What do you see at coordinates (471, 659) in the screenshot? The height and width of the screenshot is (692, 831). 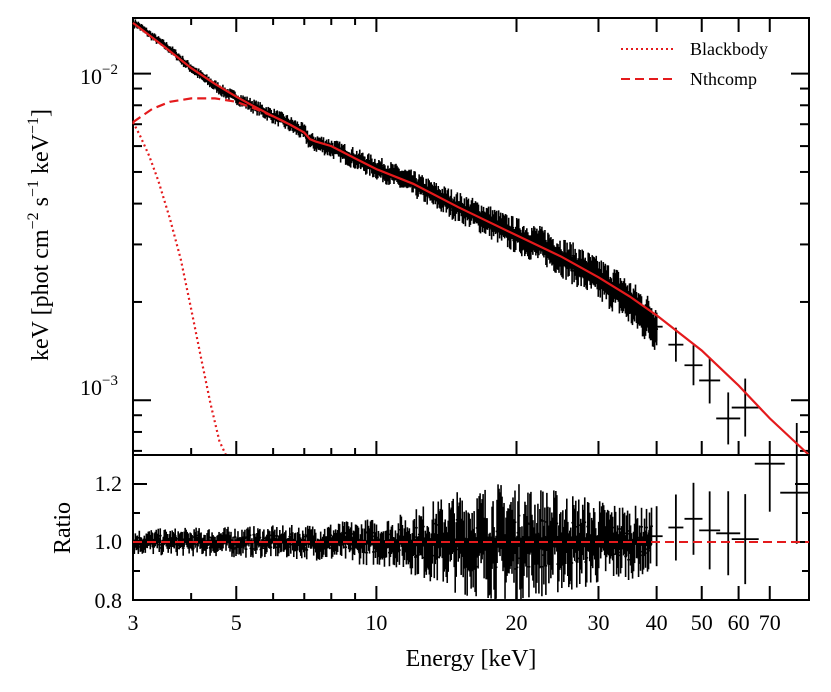 I see `x-axis-label: Energy [keV]` at bounding box center [471, 659].